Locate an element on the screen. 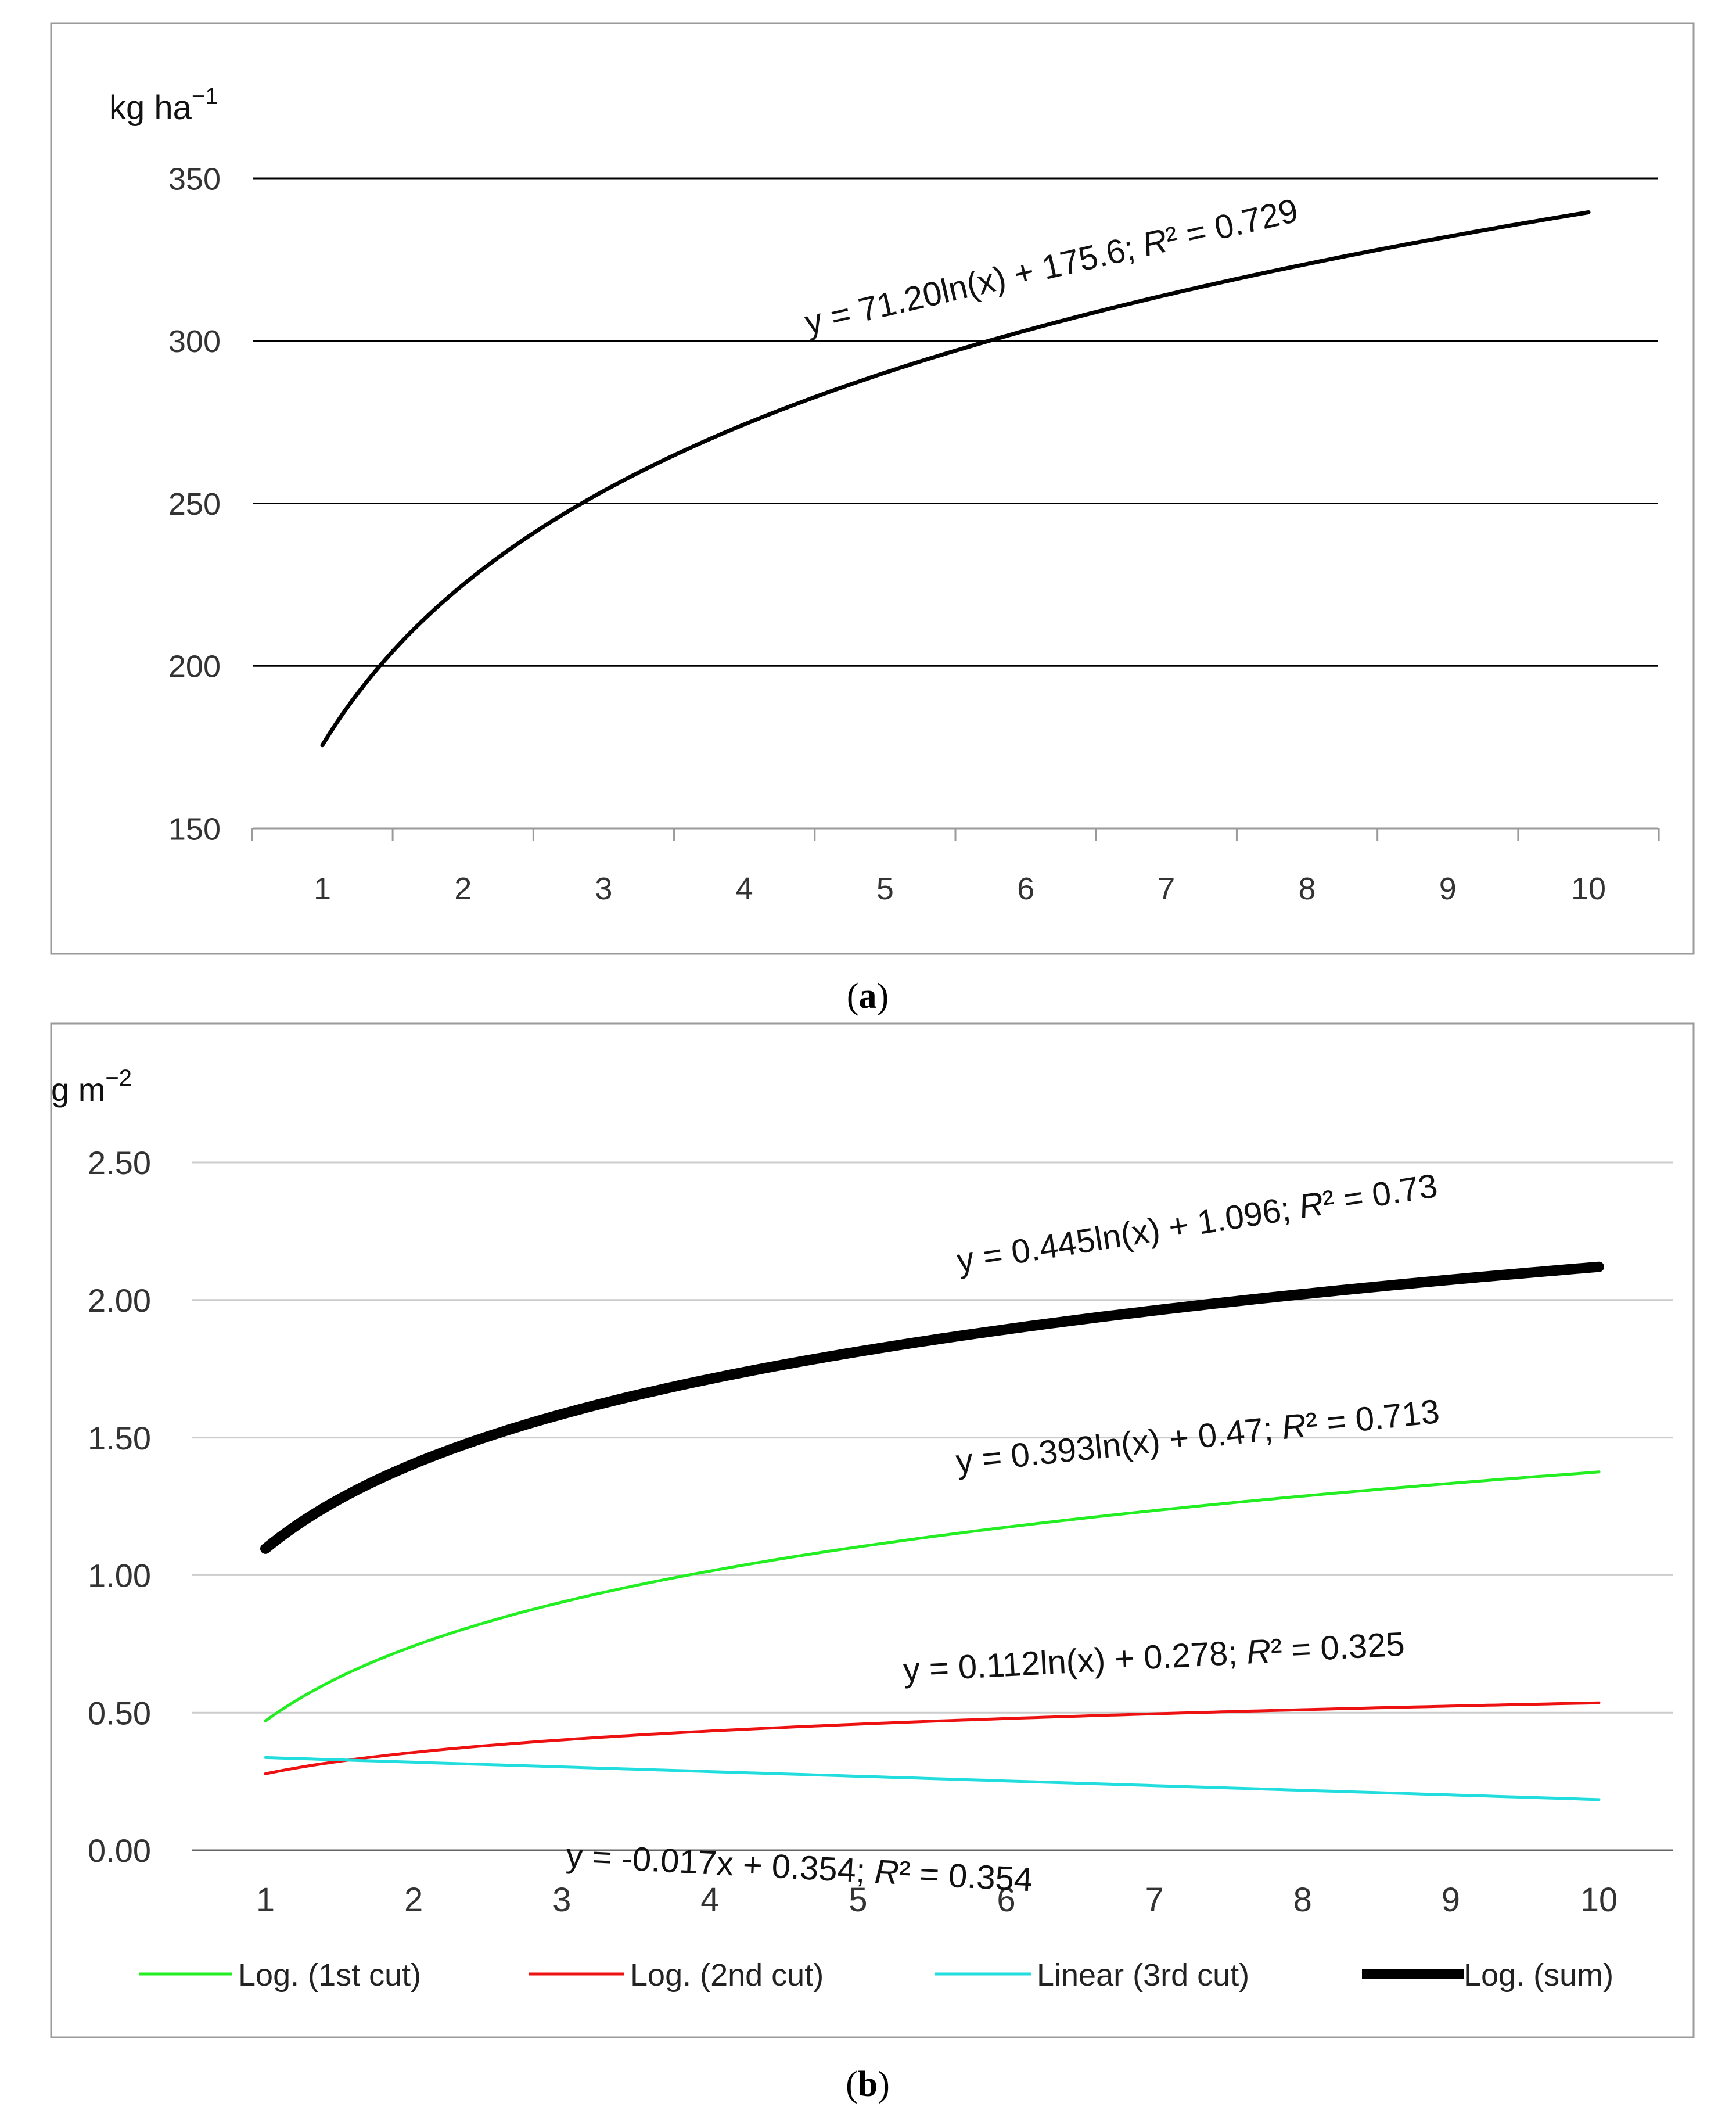 Image resolution: width=1736 pixels, height=2114 pixels. panel-a-caption: (a) is located at coordinates (868, 996).